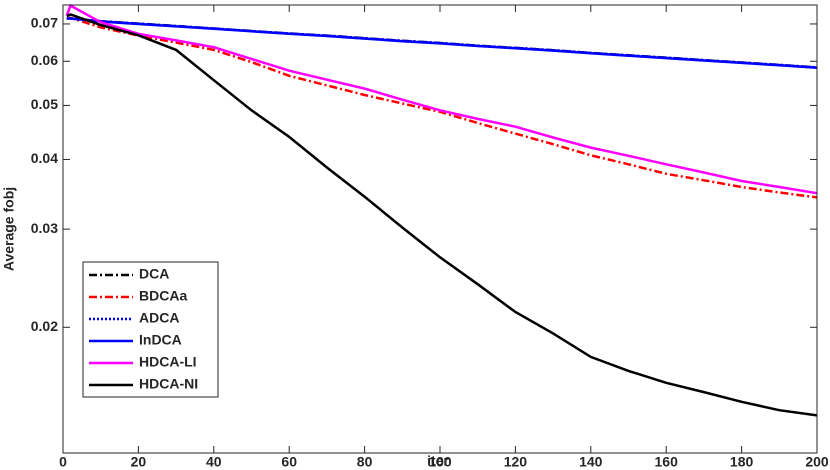  What do you see at coordinates (516, 462) in the screenshot?
I see `x-tick-label: 120` at bounding box center [516, 462].